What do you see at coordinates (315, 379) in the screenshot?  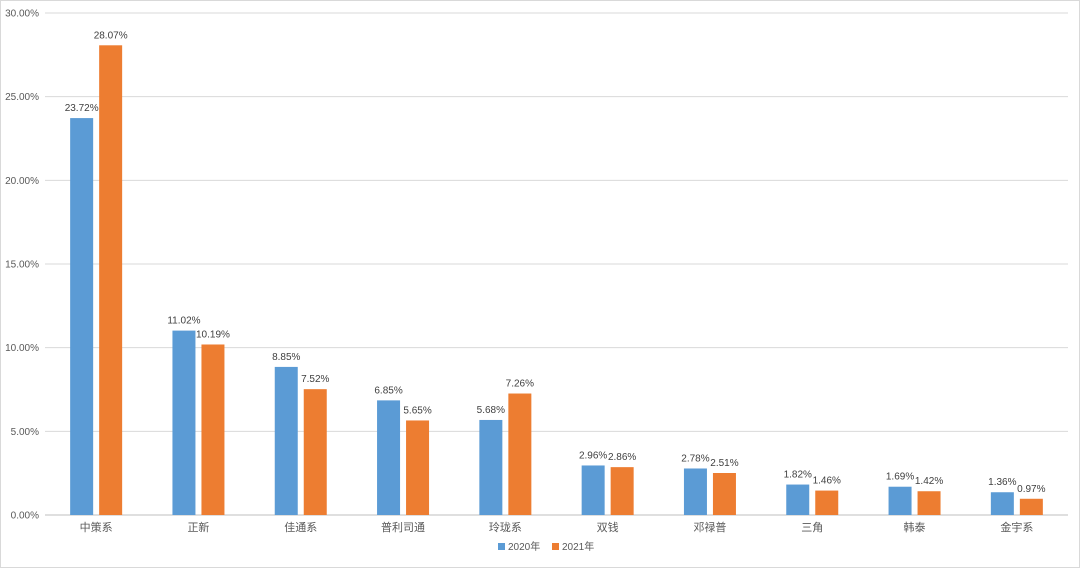 I see `data-label: 7.52%` at bounding box center [315, 379].